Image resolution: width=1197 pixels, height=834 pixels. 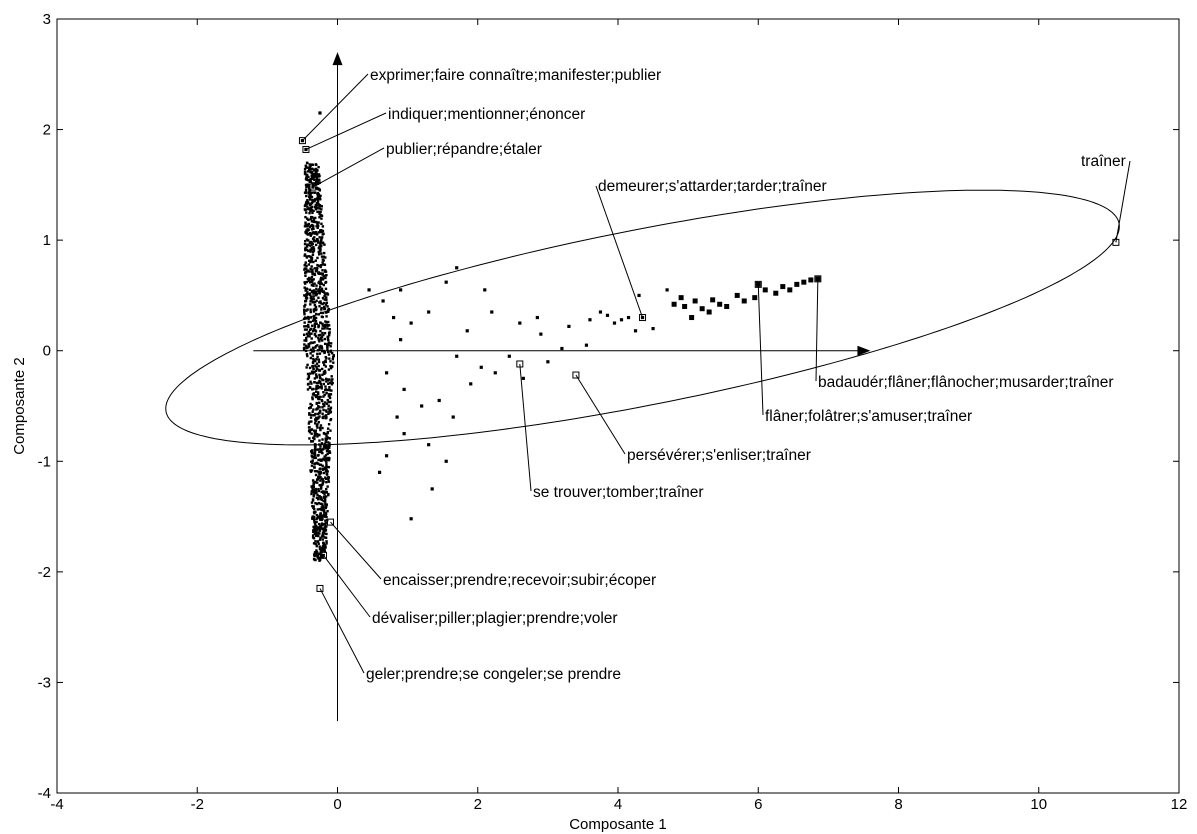 What do you see at coordinates (197, 804) in the screenshot?
I see `x-tick-label: -2` at bounding box center [197, 804].